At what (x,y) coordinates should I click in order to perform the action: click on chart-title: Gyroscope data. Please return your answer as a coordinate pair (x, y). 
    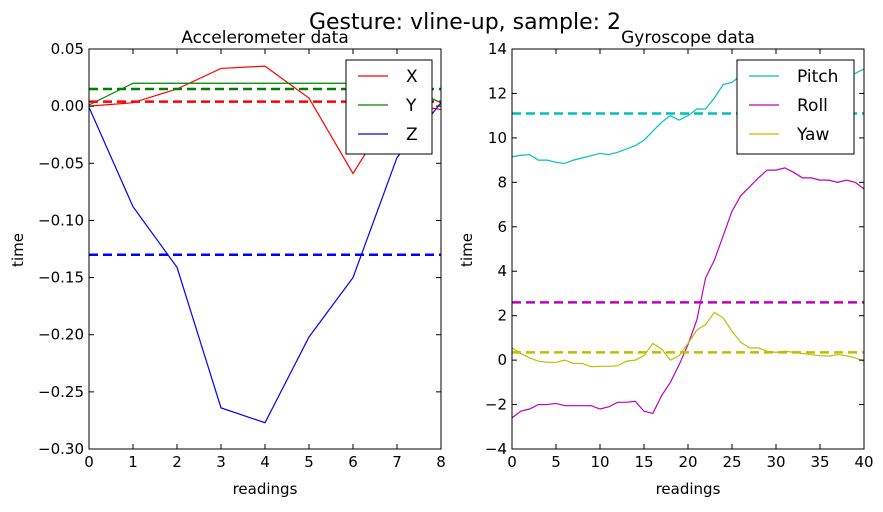
    Looking at the image, I should click on (688, 38).